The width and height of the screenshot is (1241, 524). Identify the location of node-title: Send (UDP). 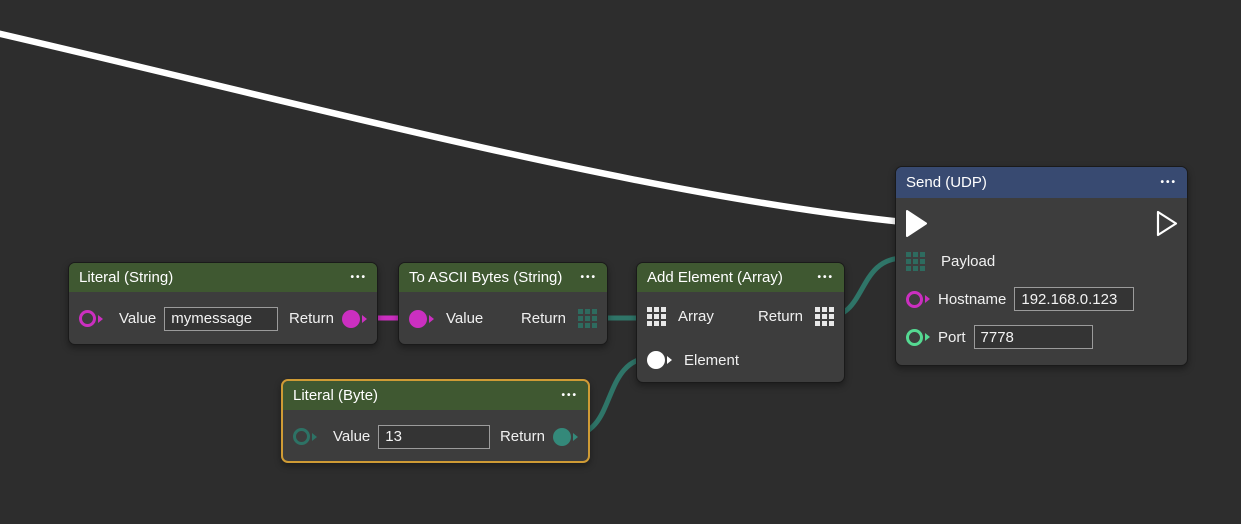
(946, 182).